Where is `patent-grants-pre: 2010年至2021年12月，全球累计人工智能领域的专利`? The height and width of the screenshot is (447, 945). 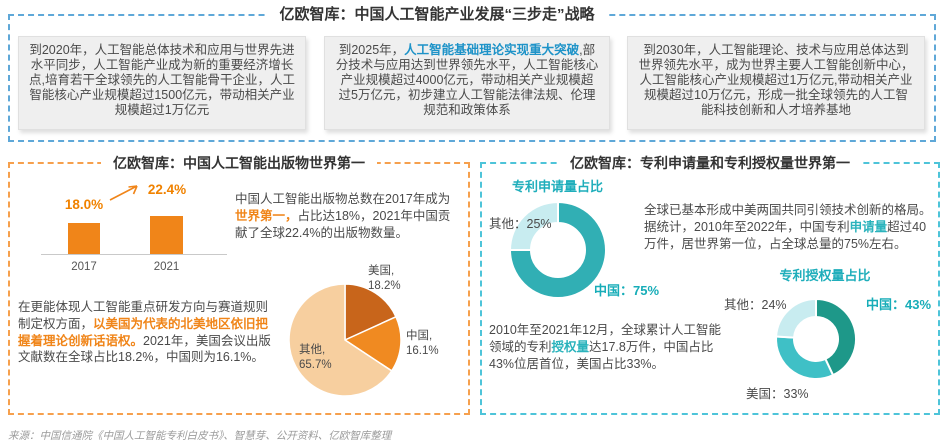
patent-grants-pre: 2010年至2021年12月，全球累计人工智能领域的专利 is located at coordinates (605, 338).